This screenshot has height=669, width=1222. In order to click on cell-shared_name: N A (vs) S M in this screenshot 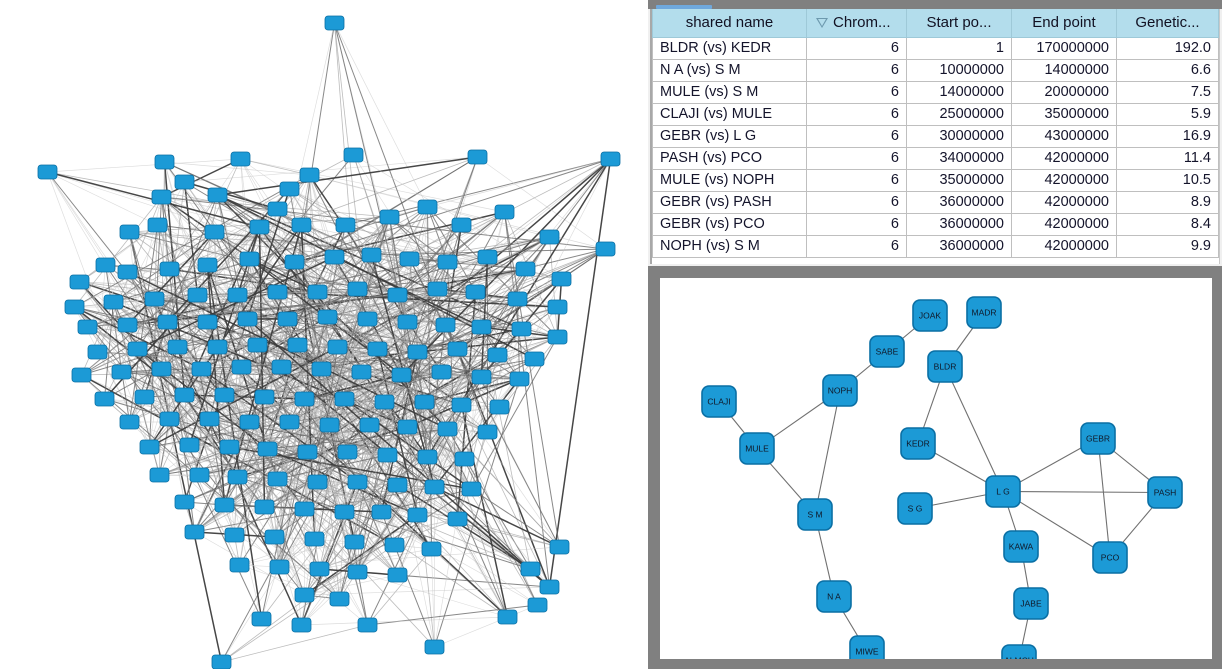, I will do `click(729, 70)`.